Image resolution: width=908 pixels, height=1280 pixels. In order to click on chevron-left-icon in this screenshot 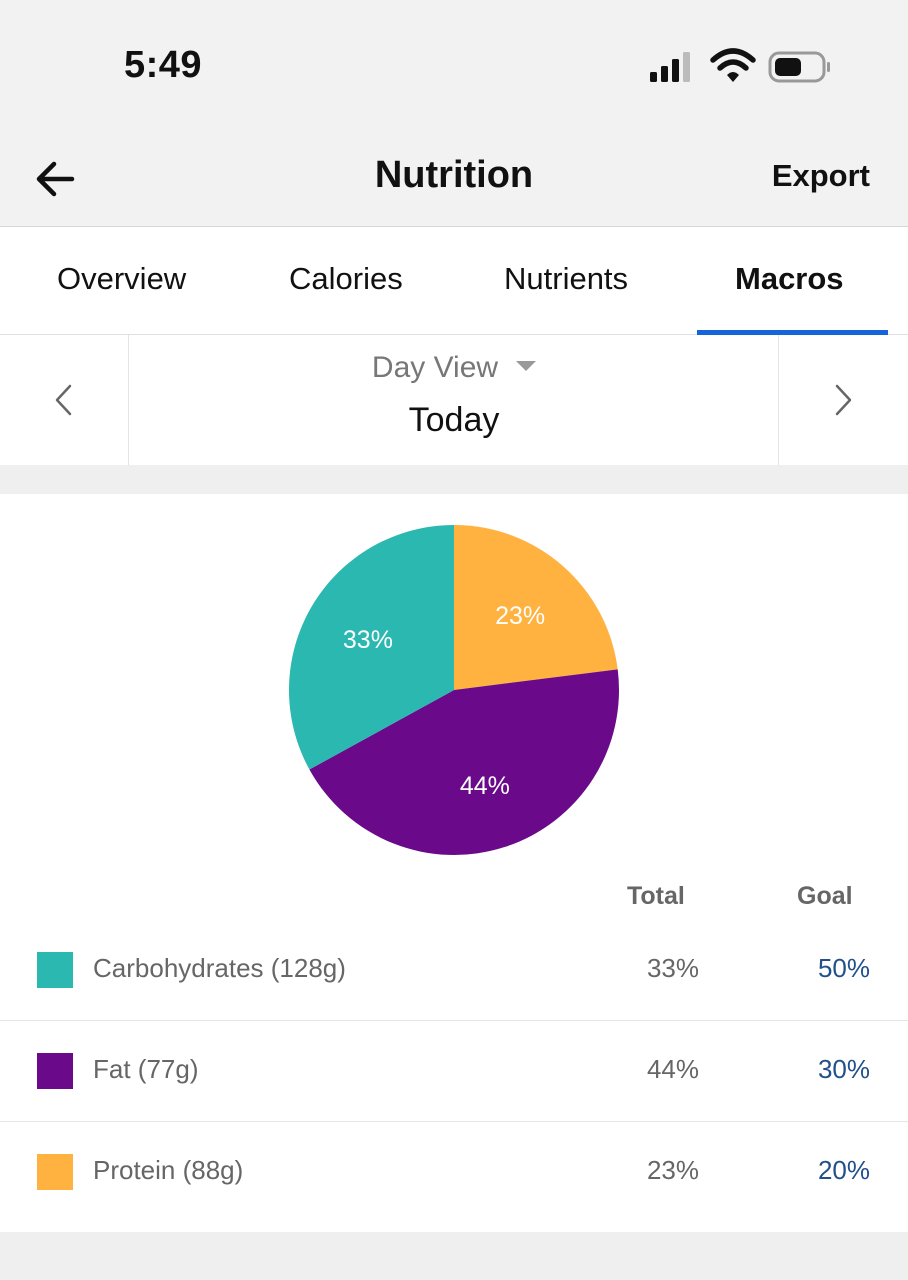, I will do `click(63, 400)`.